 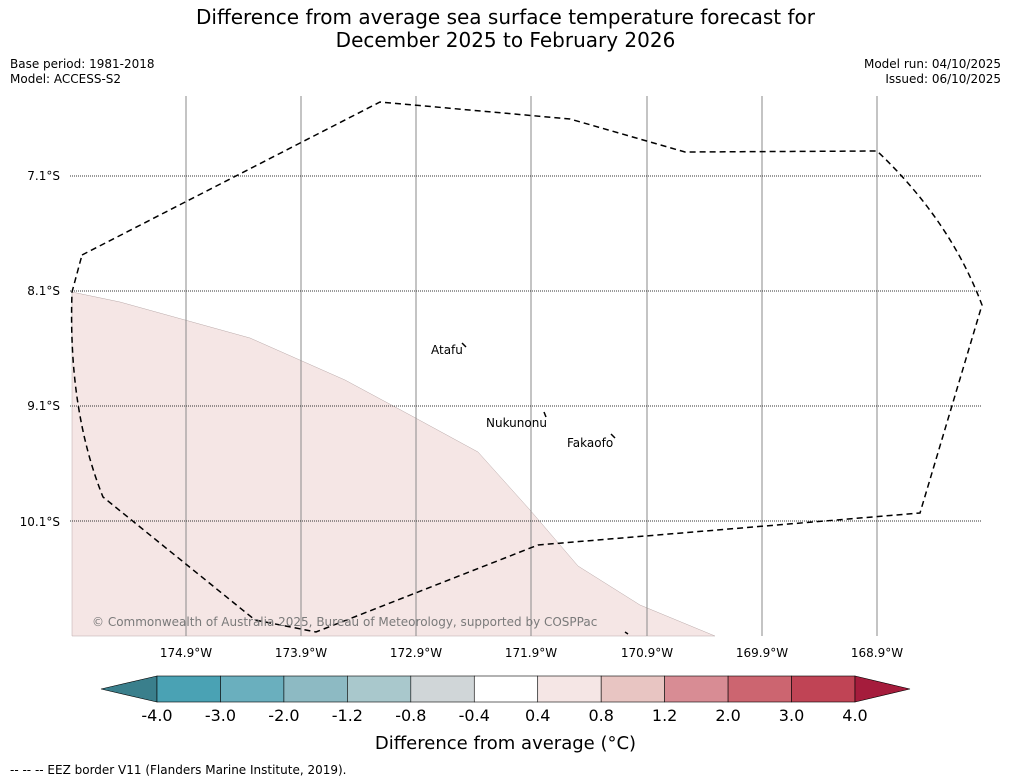 What do you see at coordinates (43, 406) in the screenshot?
I see `lat-label-3: 9.1°S` at bounding box center [43, 406].